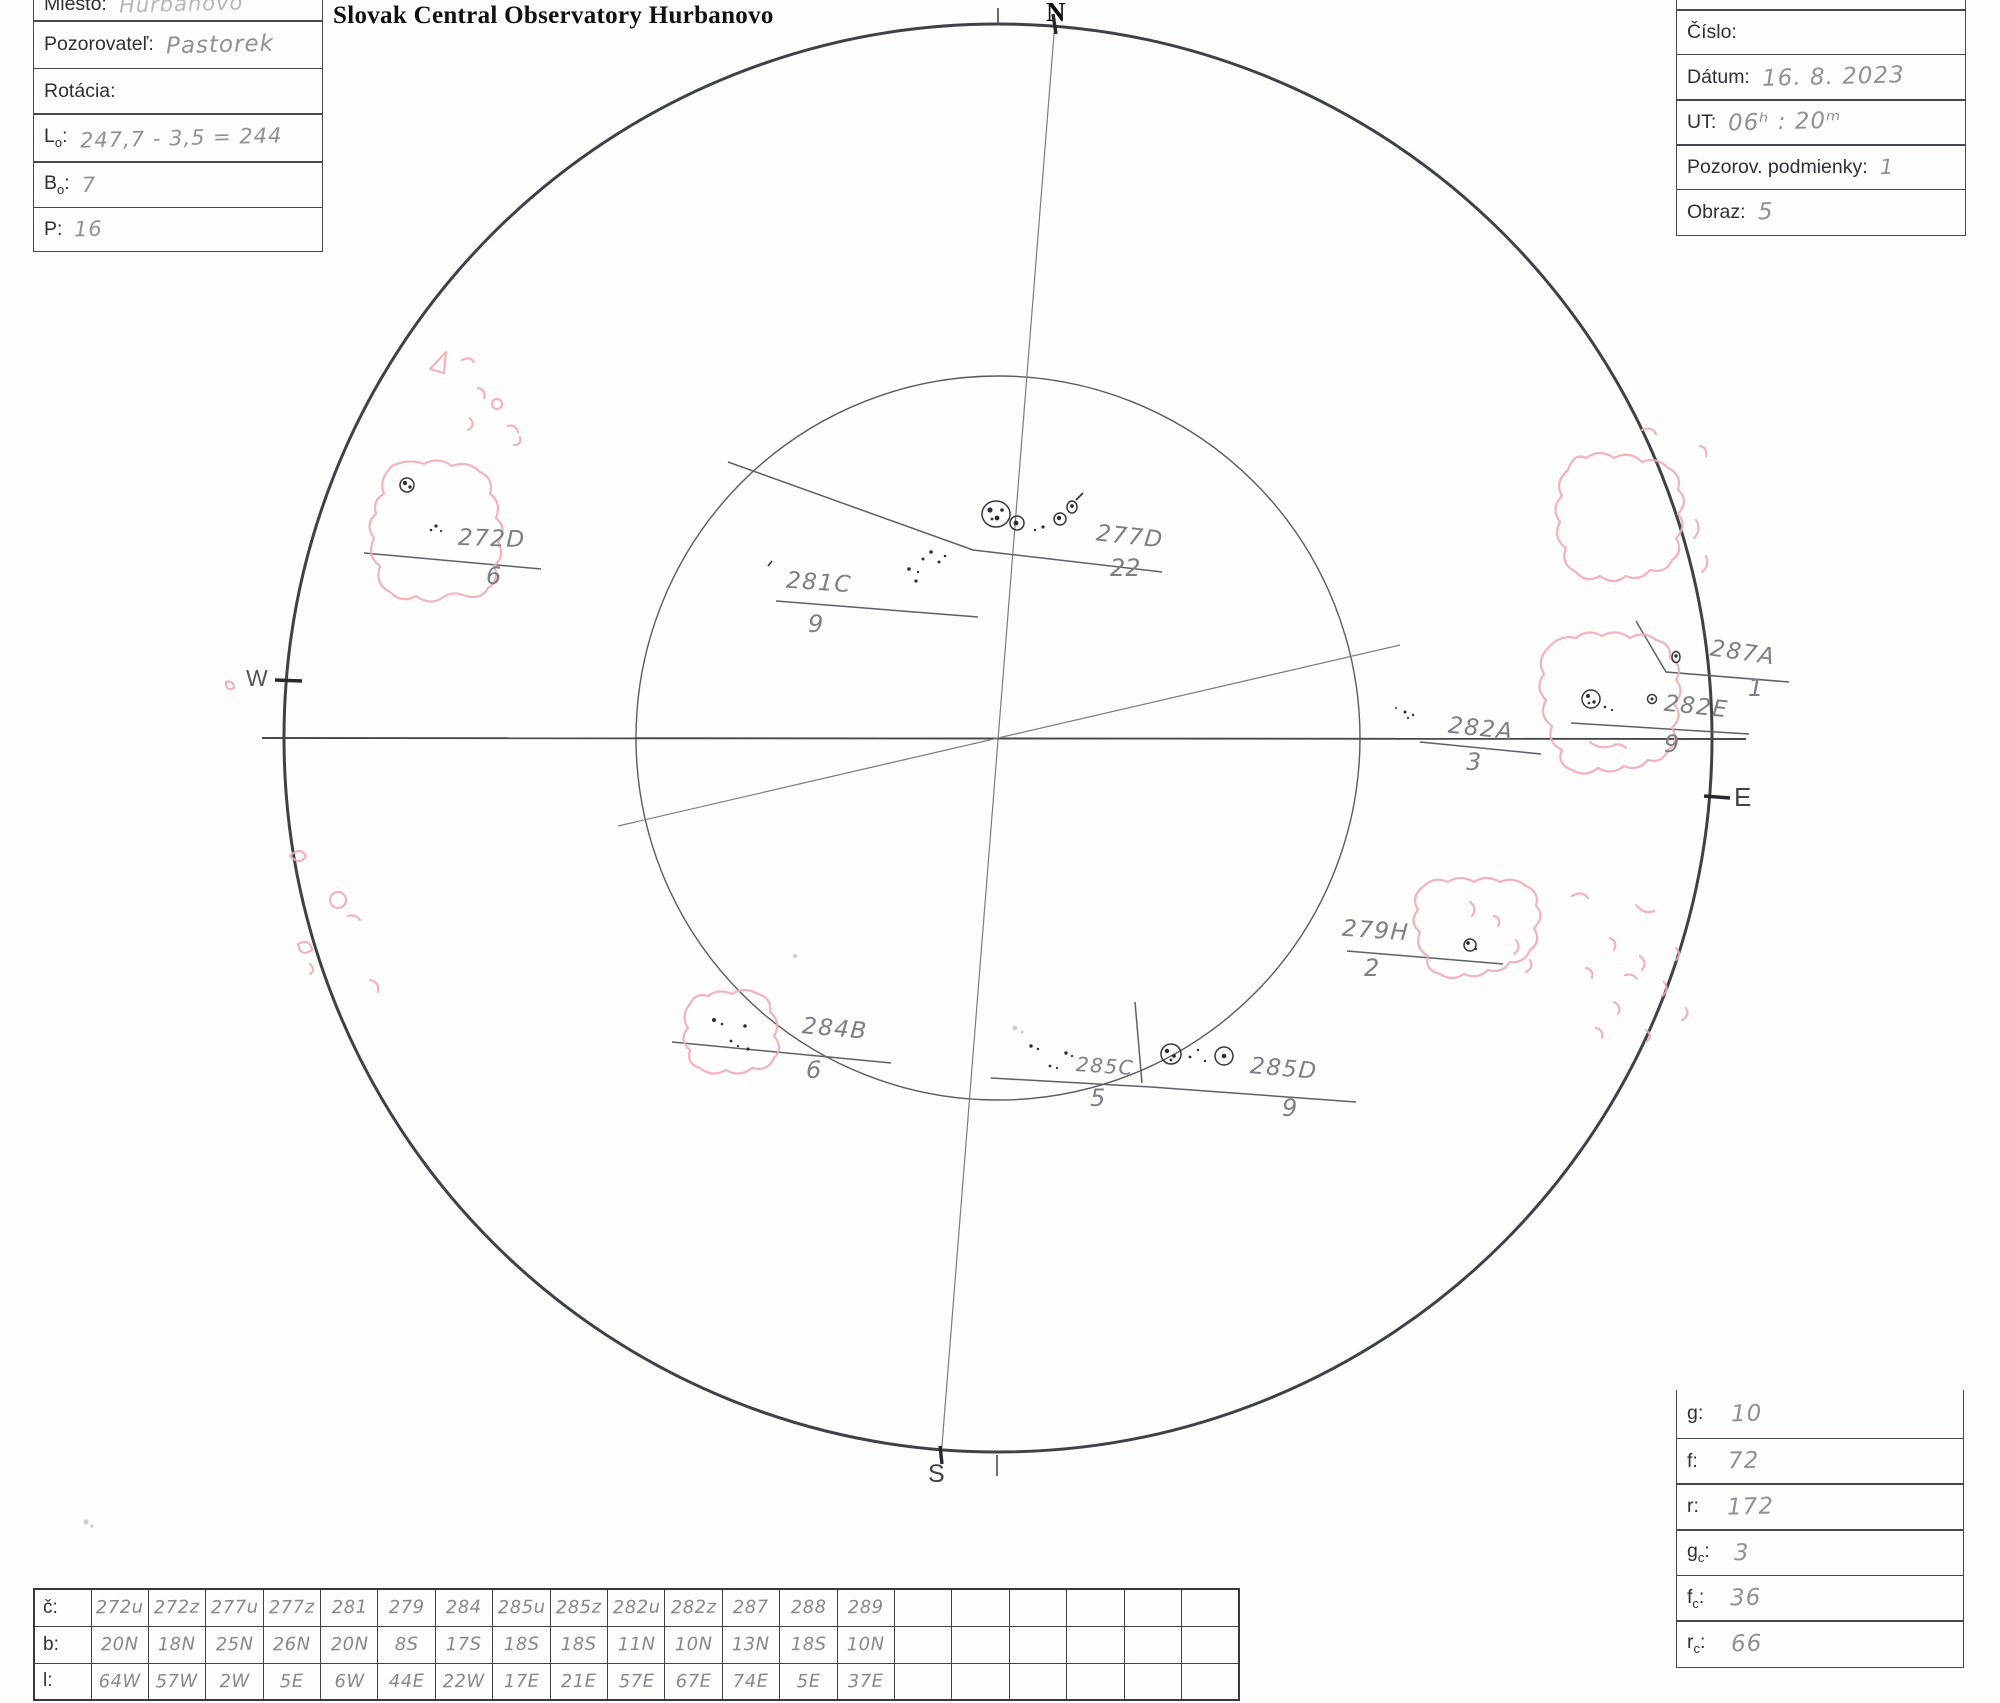 The width and height of the screenshot is (2000, 1703). What do you see at coordinates (178, 185) in the screenshot?
I see `field-b0: Bo: 7` at bounding box center [178, 185].